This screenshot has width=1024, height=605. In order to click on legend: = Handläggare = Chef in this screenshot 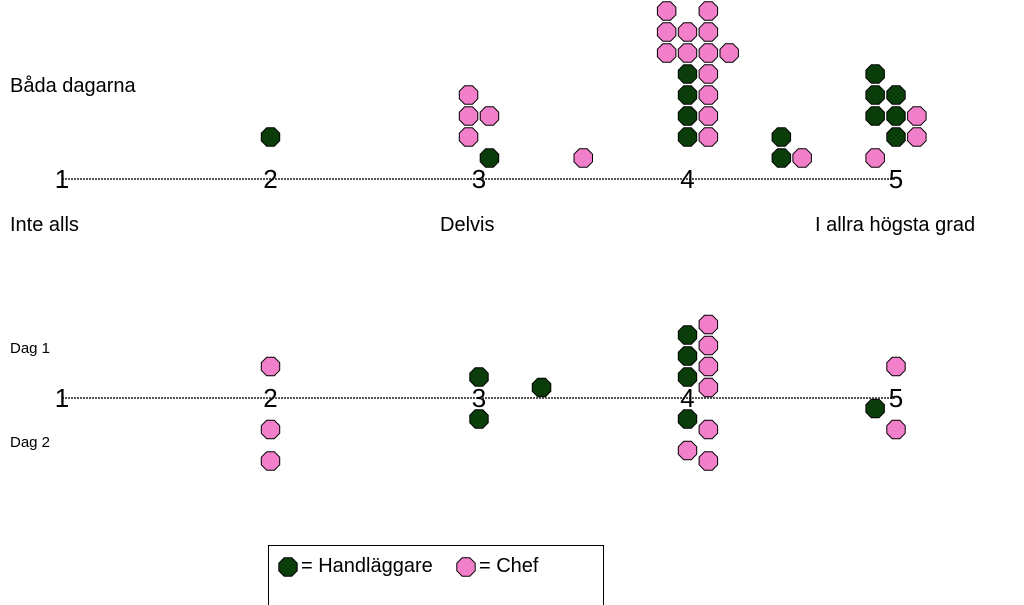, I will do `click(436, 575)`.